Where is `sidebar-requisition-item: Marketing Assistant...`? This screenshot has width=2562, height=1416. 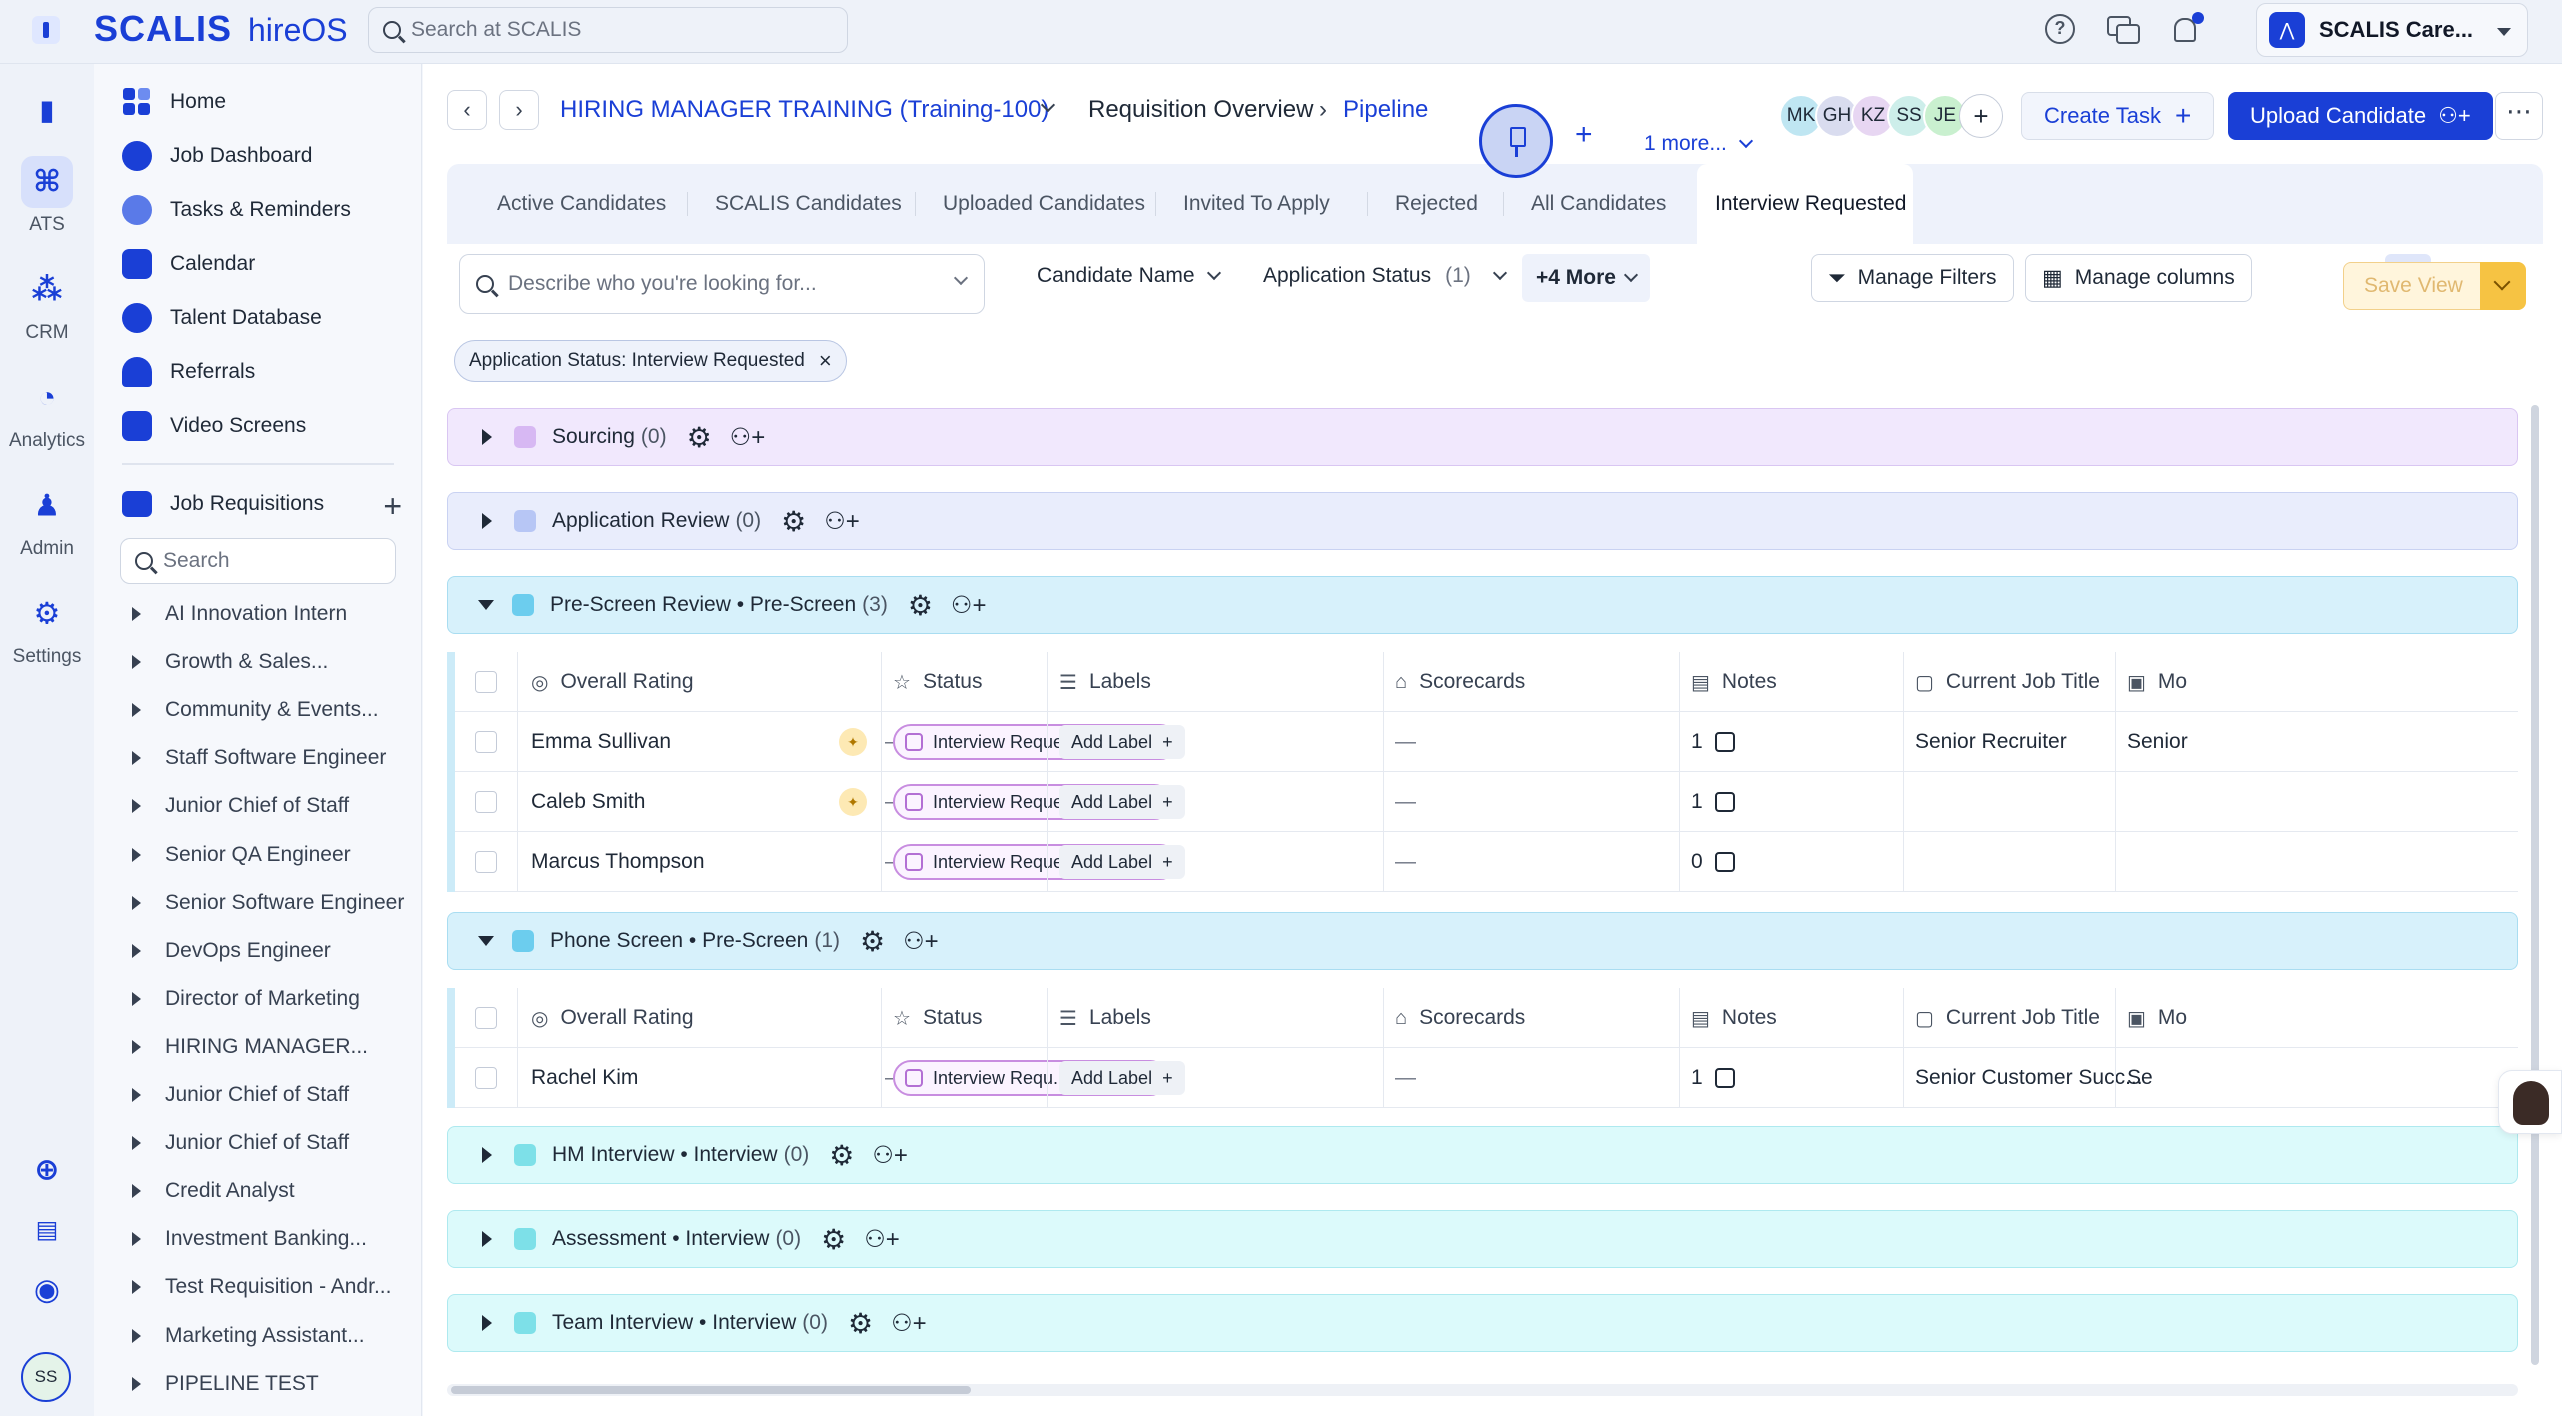 sidebar-requisition-item: Marketing Assistant... is located at coordinates (248, 1336).